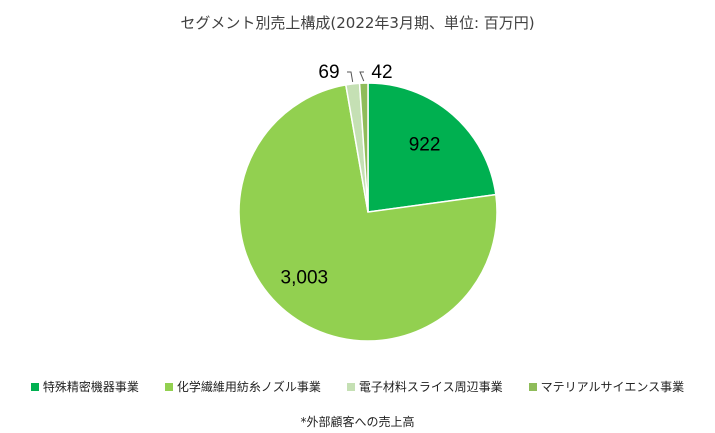  What do you see at coordinates (357, 23) in the screenshot?
I see `chart-title: セグメント別売上構成(2022年3月期、単位: 百万円)` at bounding box center [357, 23].